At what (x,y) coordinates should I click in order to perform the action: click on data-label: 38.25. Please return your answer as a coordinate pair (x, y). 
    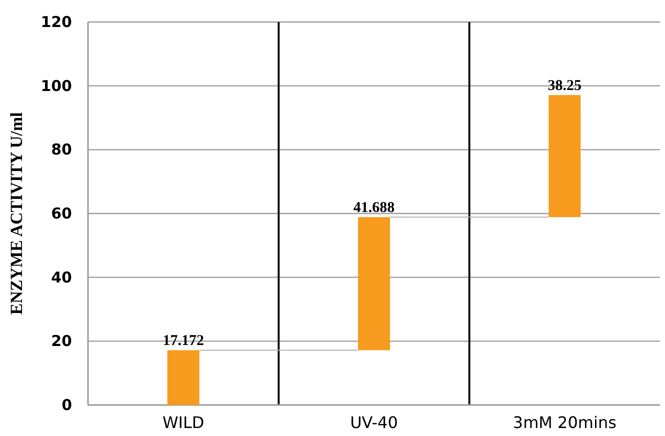
    Looking at the image, I should click on (565, 86).